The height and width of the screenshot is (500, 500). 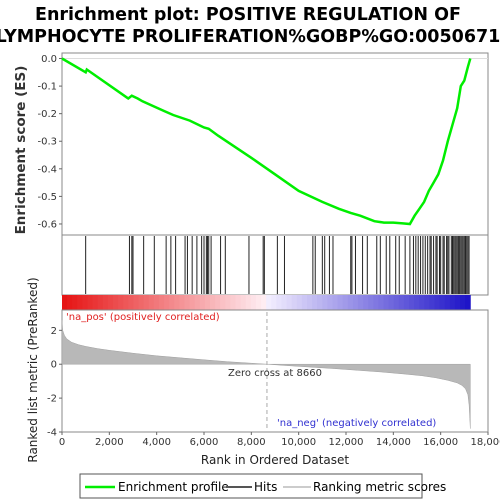 What do you see at coordinates (277, 265) in the screenshot?
I see `hits-panel` at bounding box center [277, 265].